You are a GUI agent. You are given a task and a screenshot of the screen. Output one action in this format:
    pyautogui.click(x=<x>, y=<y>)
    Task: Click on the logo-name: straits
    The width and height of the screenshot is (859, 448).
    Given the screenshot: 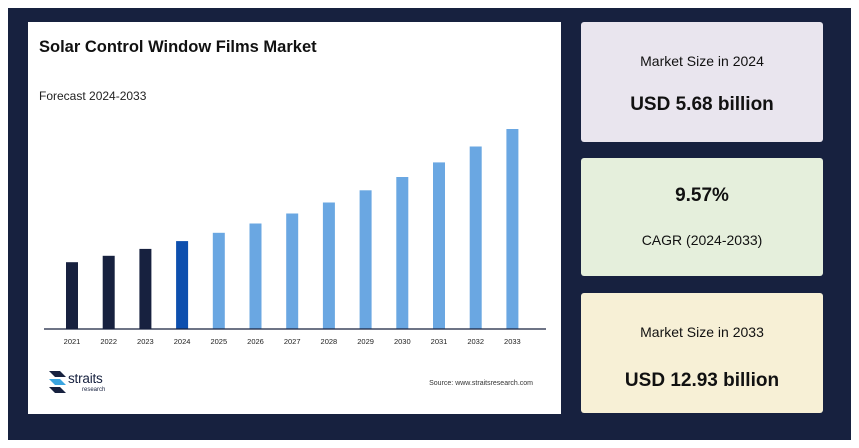 What is the action you would take?
    pyautogui.click(x=85, y=378)
    